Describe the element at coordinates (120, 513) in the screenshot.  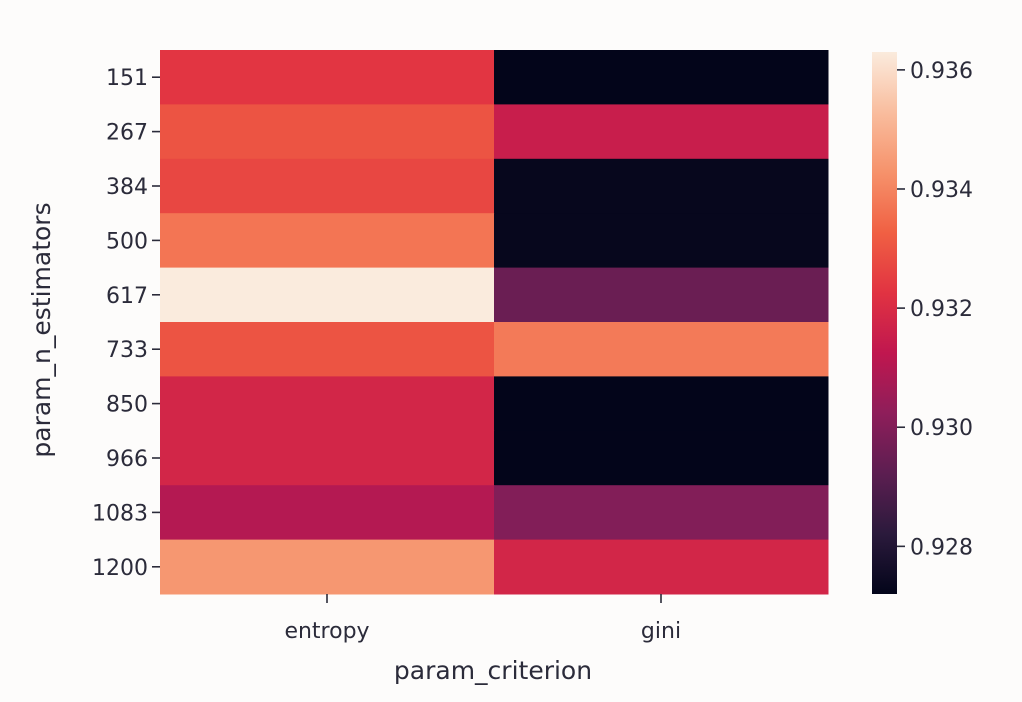
I see `y-tick-label: 1083` at that location.